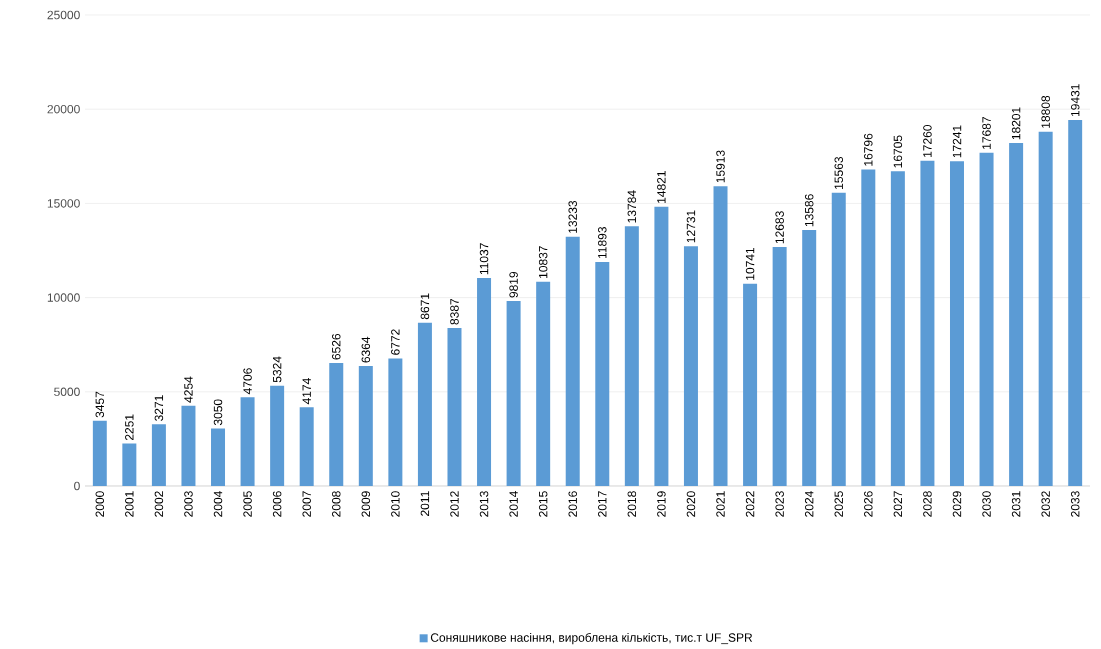 The height and width of the screenshot is (649, 1101). What do you see at coordinates (247, 504) in the screenshot?
I see `x-tick-label: 2005` at bounding box center [247, 504].